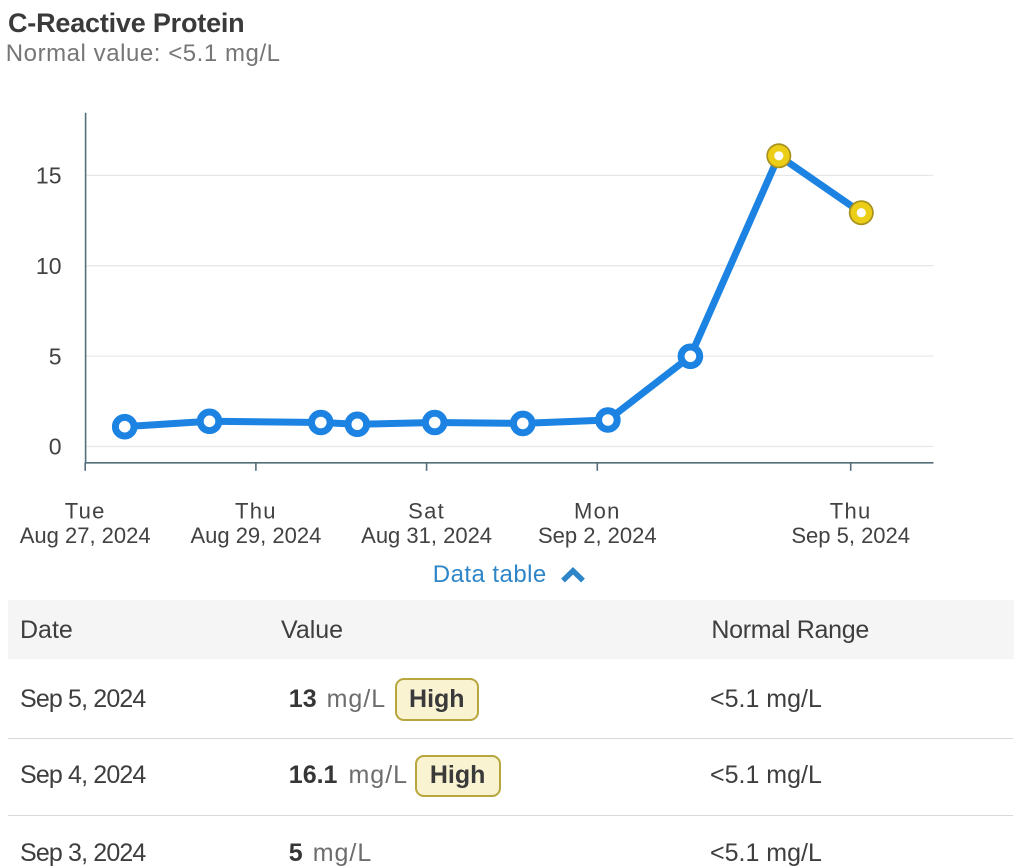 Image resolution: width=1024 pixels, height=868 pixels. I want to click on svg-text: Aug 31, 2024, so click(426, 535).